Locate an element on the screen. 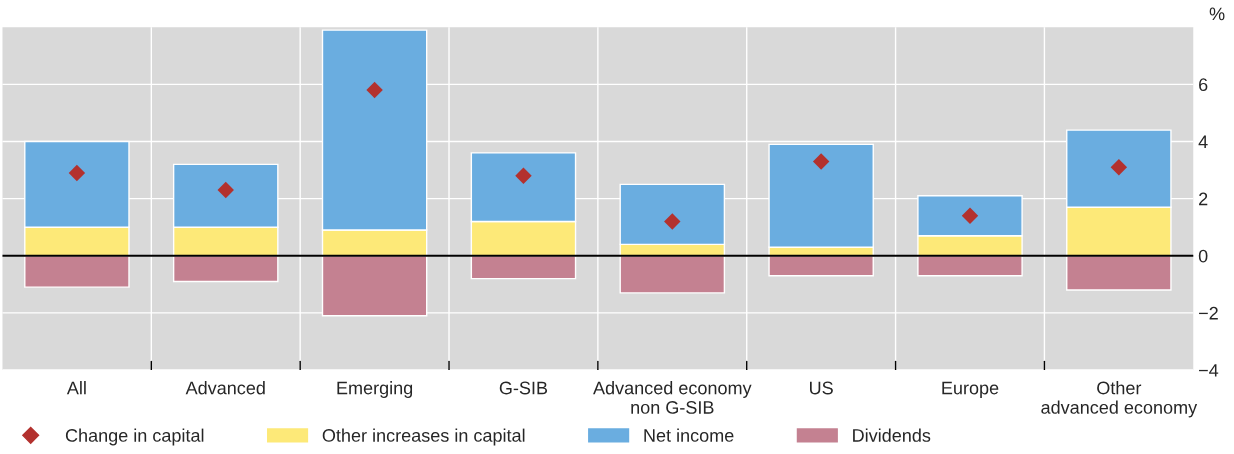 This screenshot has height=454, width=1234. x-tick-label: US is located at coordinates (821, 388).